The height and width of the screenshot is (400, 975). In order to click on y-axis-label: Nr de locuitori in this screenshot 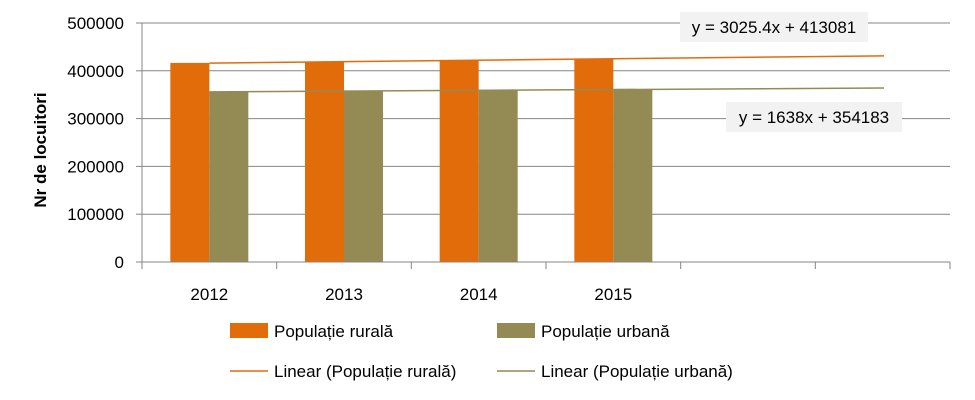, I will do `click(40, 149)`.